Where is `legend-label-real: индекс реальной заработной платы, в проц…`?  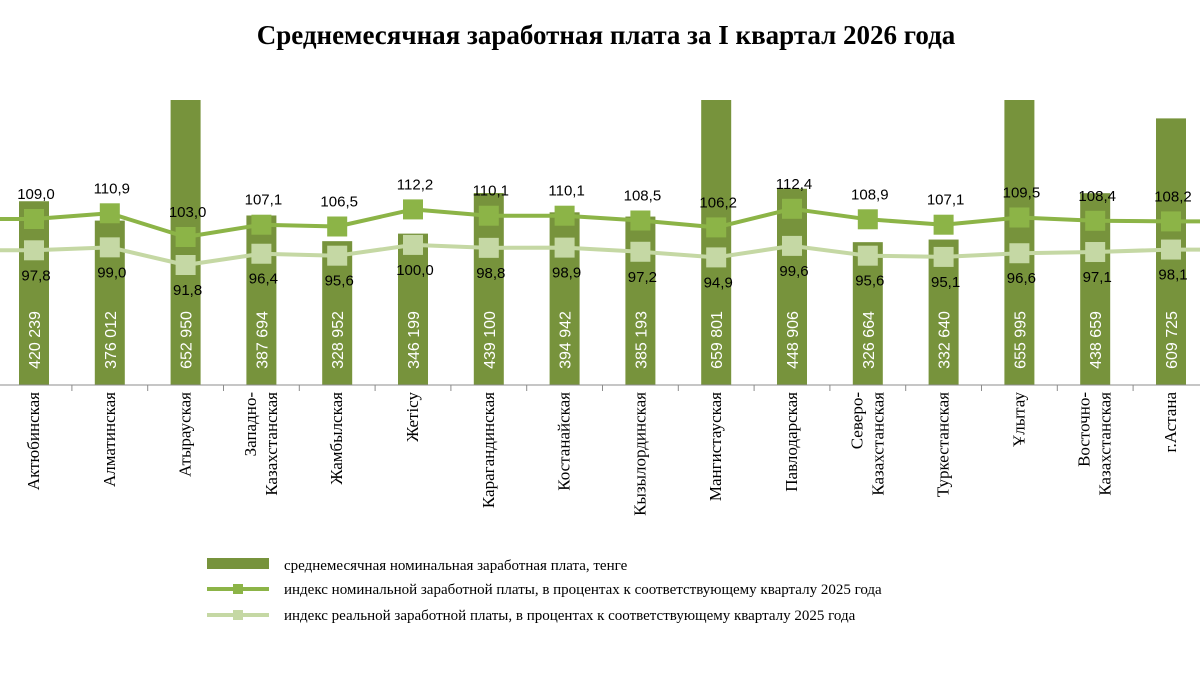 legend-label-real: индекс реальной заработной платы, в проц… is located at coordinates (570, 616).